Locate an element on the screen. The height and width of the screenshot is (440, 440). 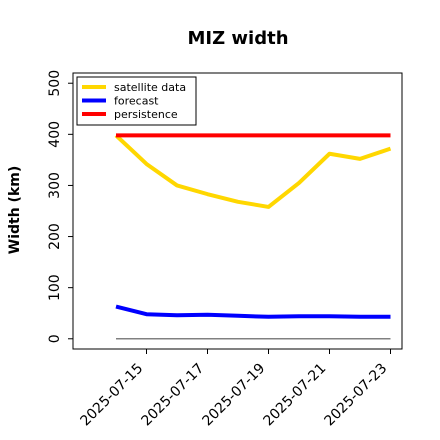
y-tick-label: 400 is located at coordinates (55, 134).